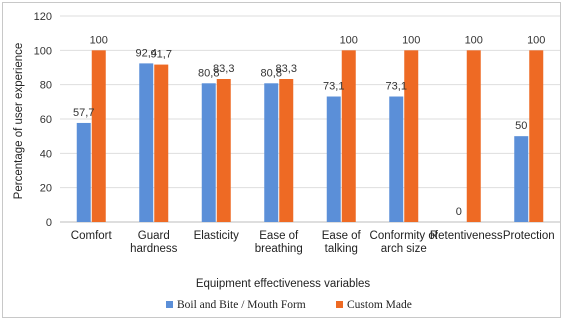  Describe the element at coordinates (396, 87) in the screenshot. I see `data-label-boil-and-bite-mouth-form-conformity-of-arch-size: 73,1` at that location.